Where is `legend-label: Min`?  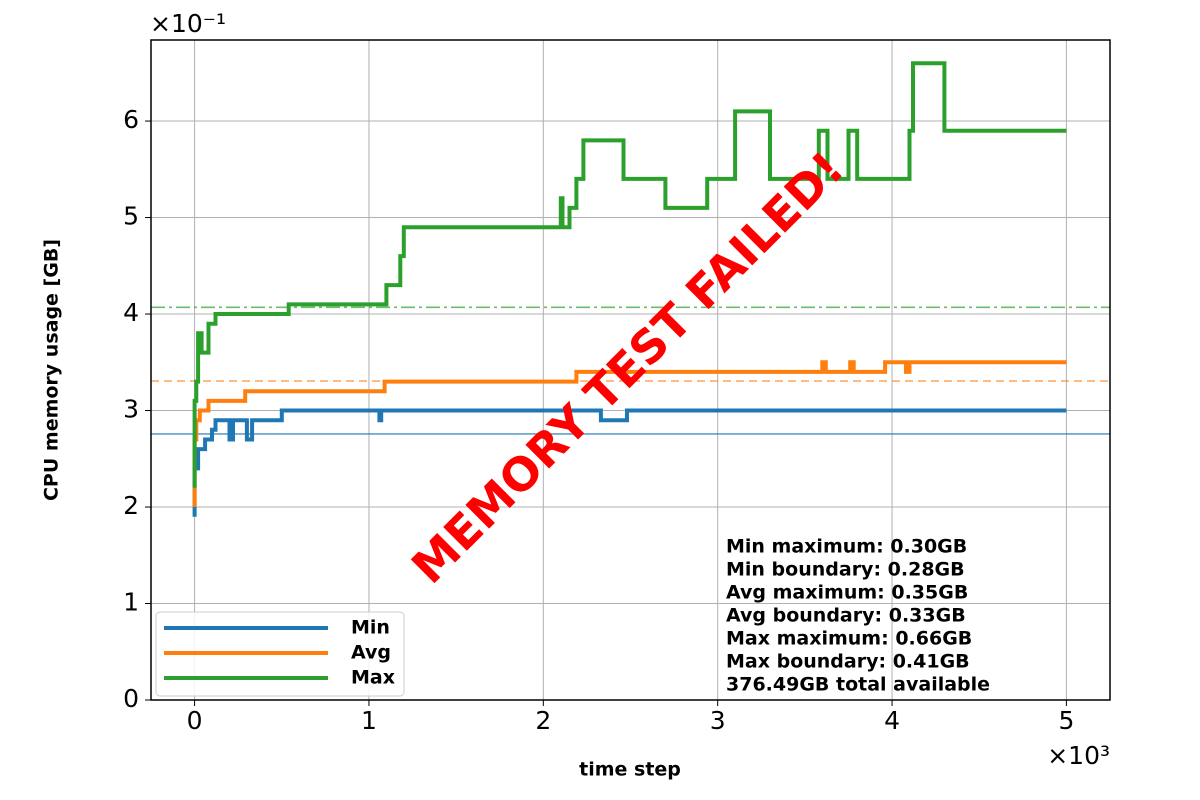
legend-label: Min is located at coordinates (370, 628).